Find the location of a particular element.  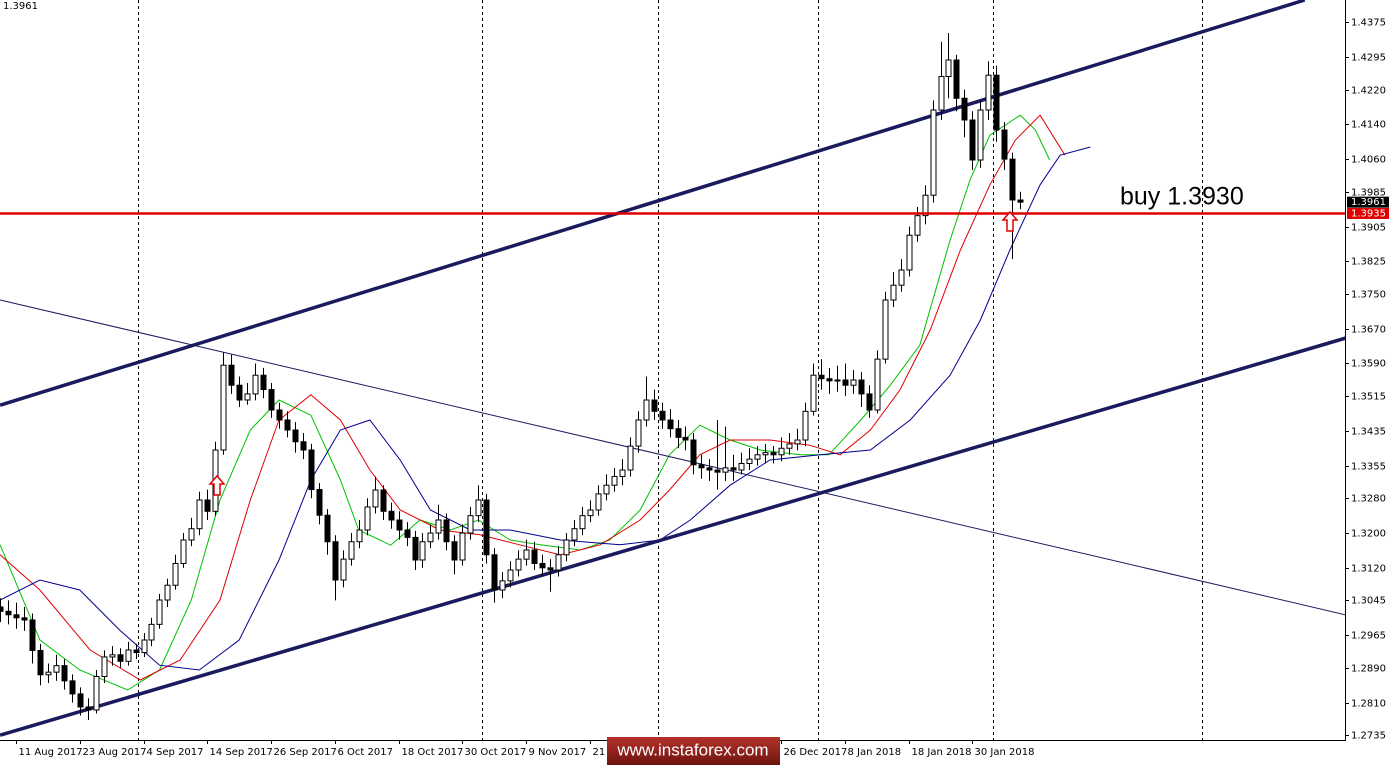

x-tick-label: 9 Nov 2017 is located at coordinates (558, 752).